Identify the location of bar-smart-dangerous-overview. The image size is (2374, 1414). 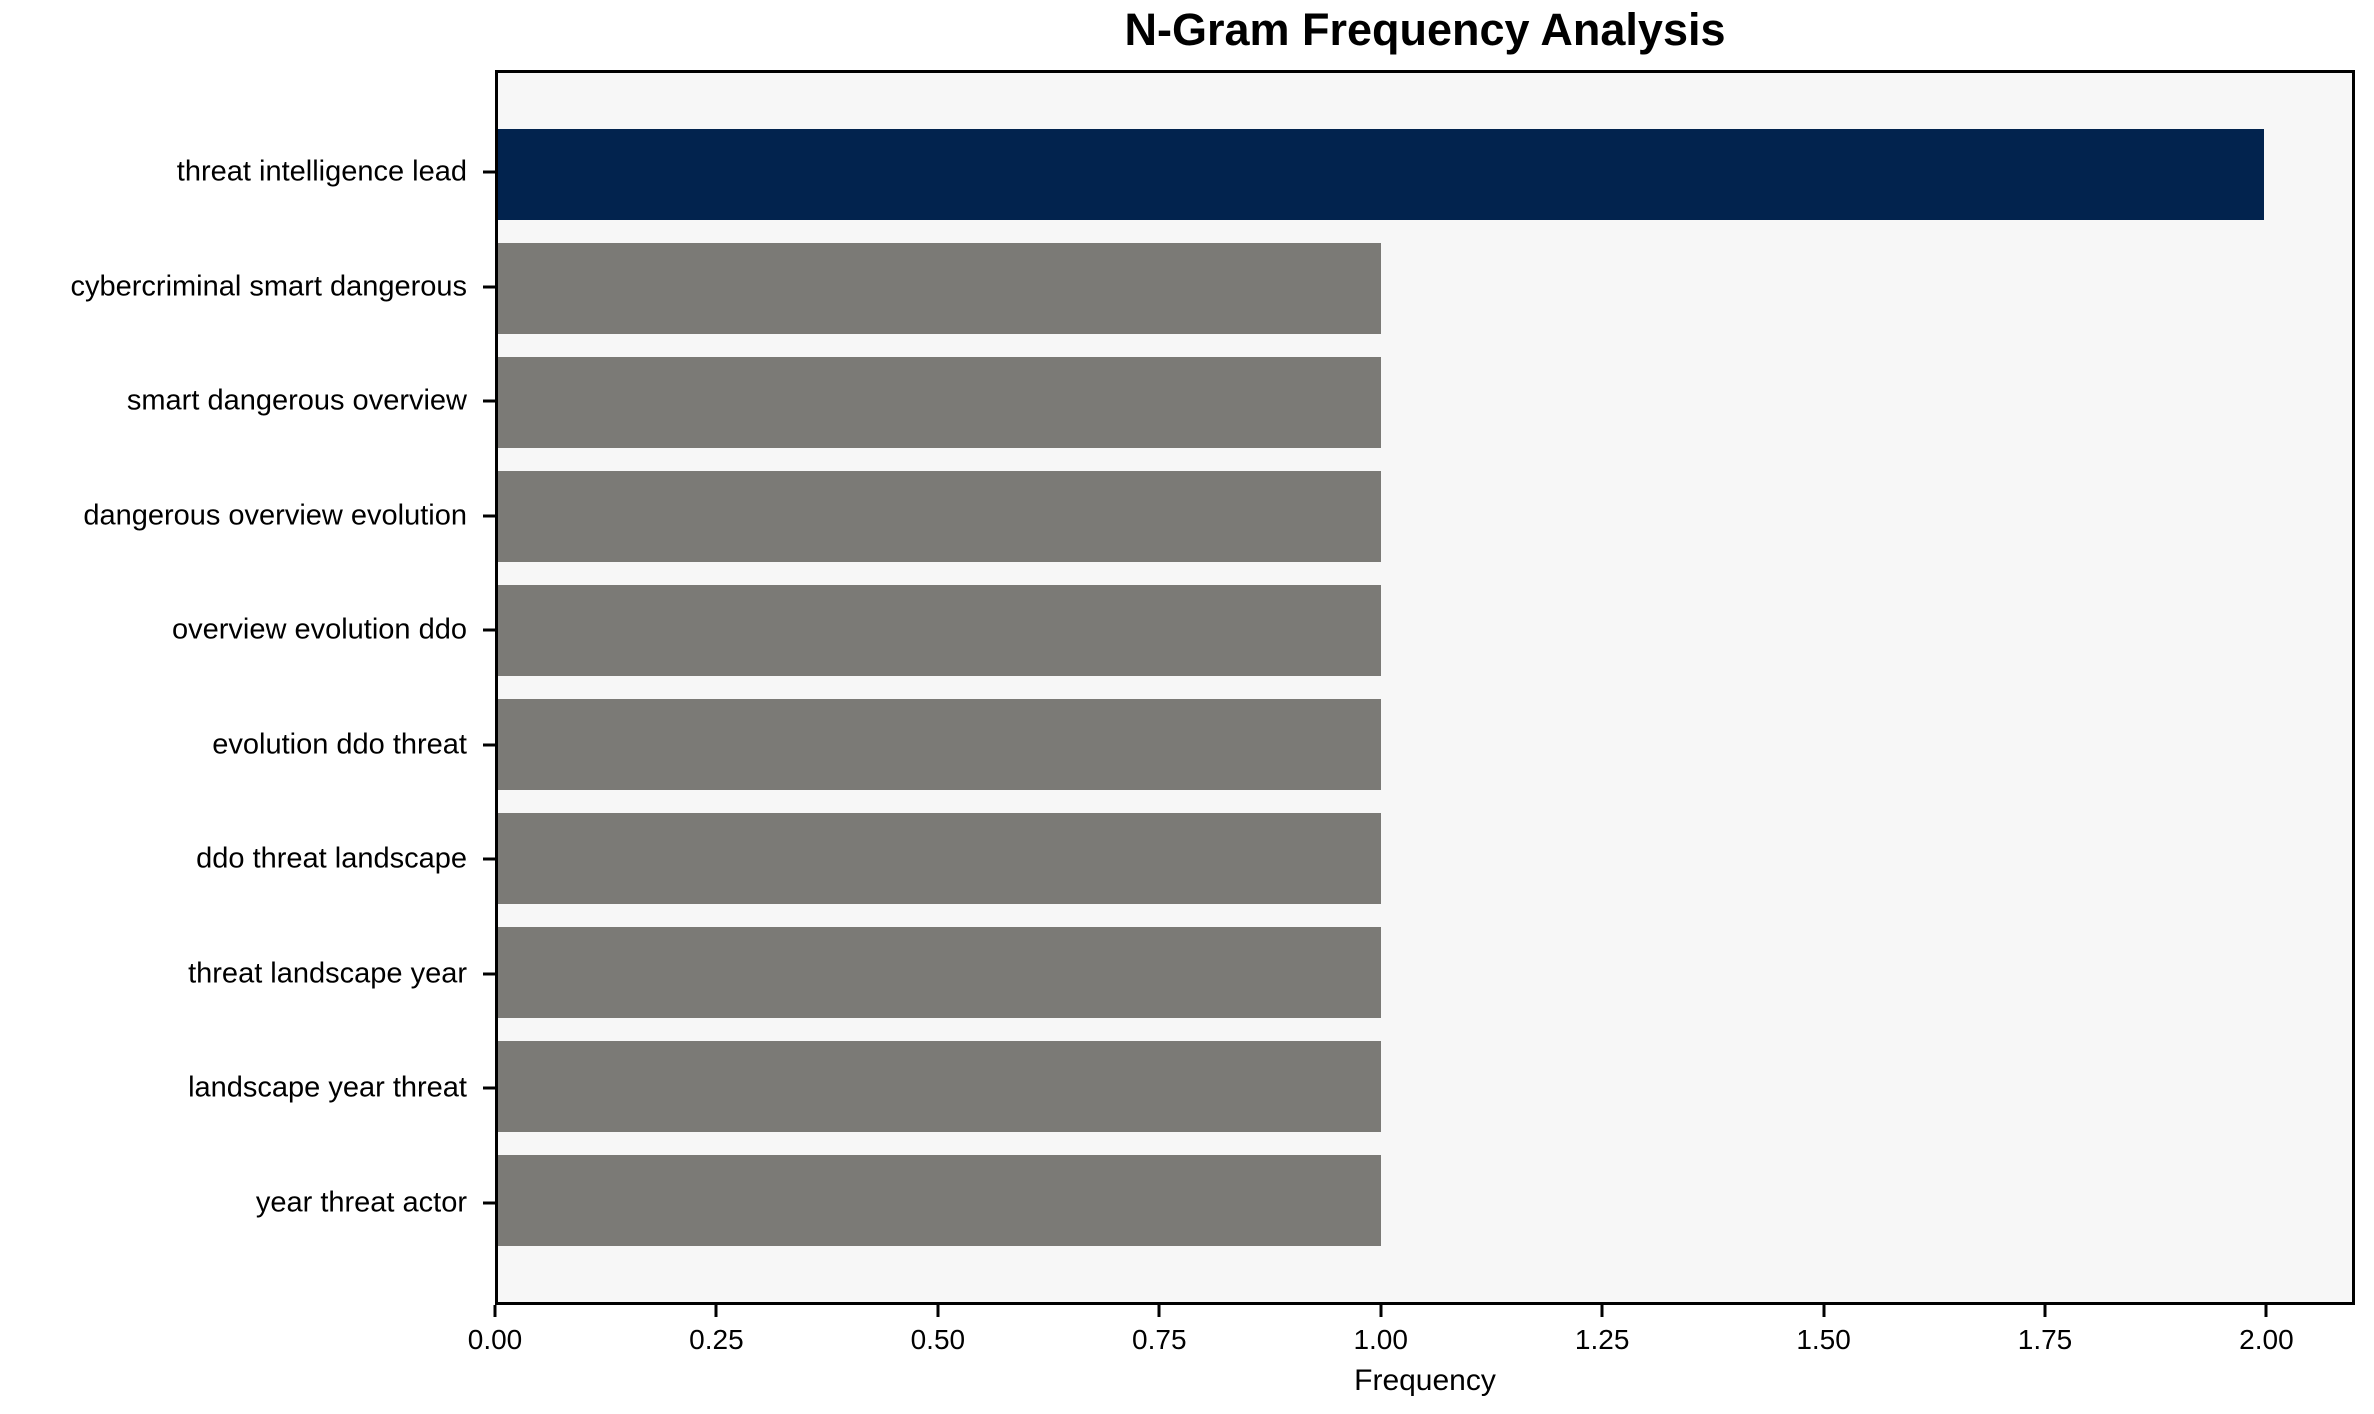
(939, 402).